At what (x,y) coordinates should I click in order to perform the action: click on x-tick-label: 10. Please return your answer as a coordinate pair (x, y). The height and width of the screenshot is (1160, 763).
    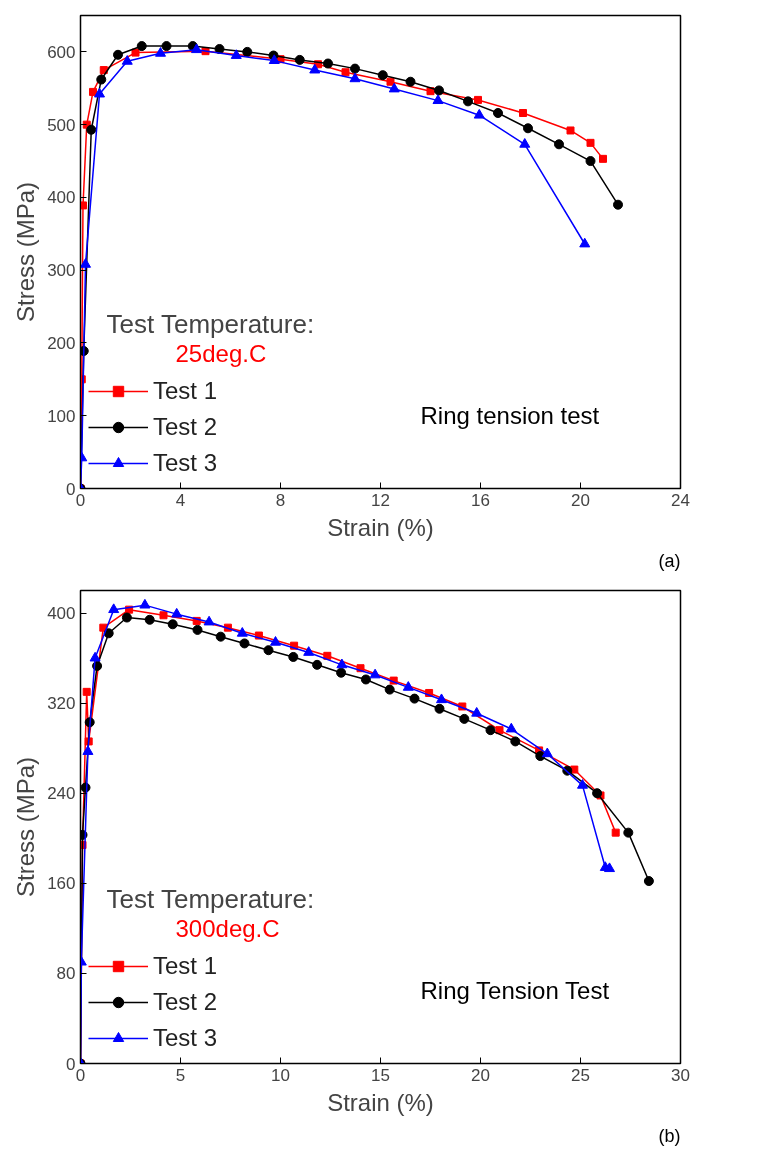
    Looking at the image, I should click on (280, 1075).